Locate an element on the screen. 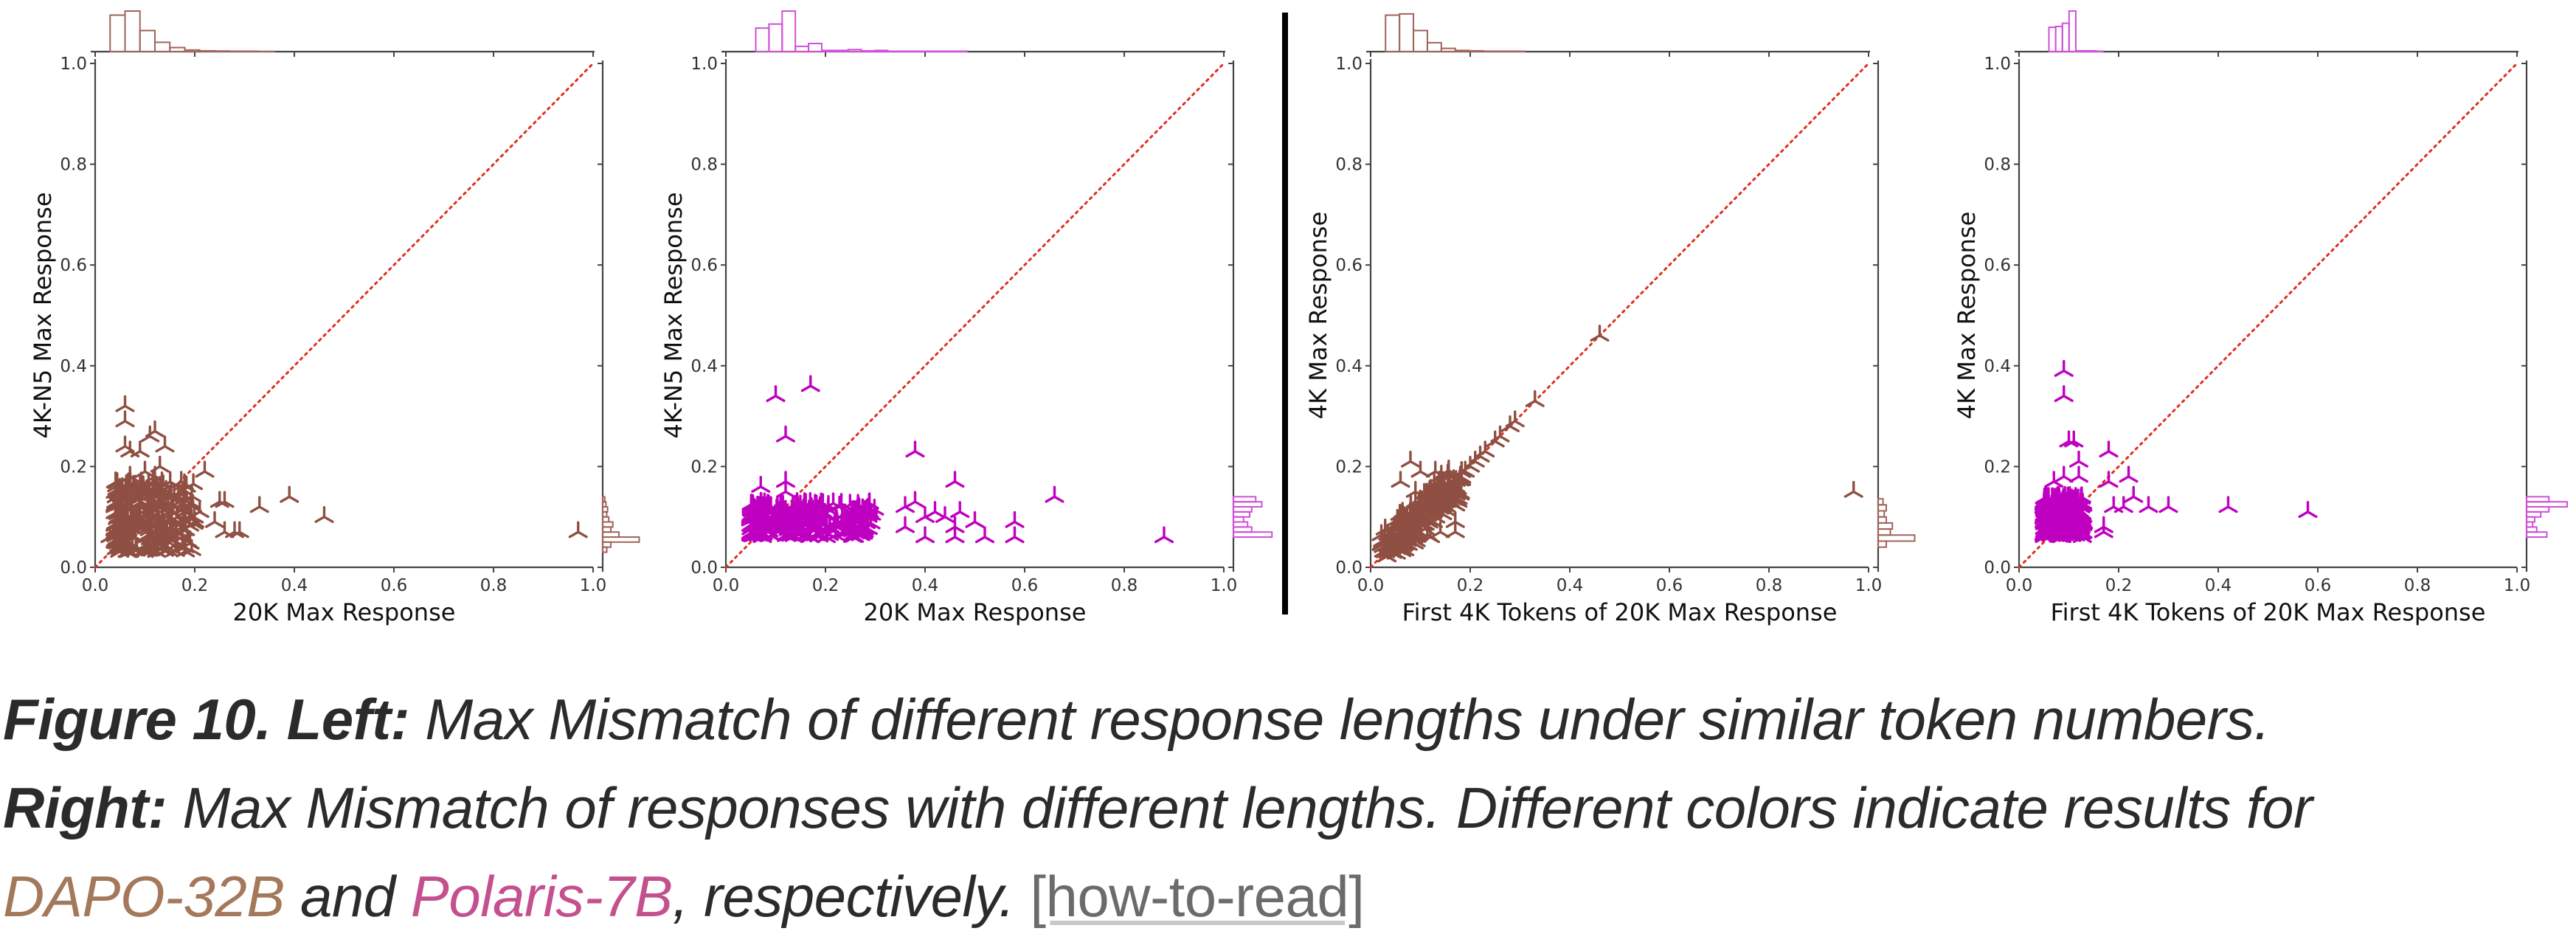  caption-and: and is located at coordinates (348, 896).